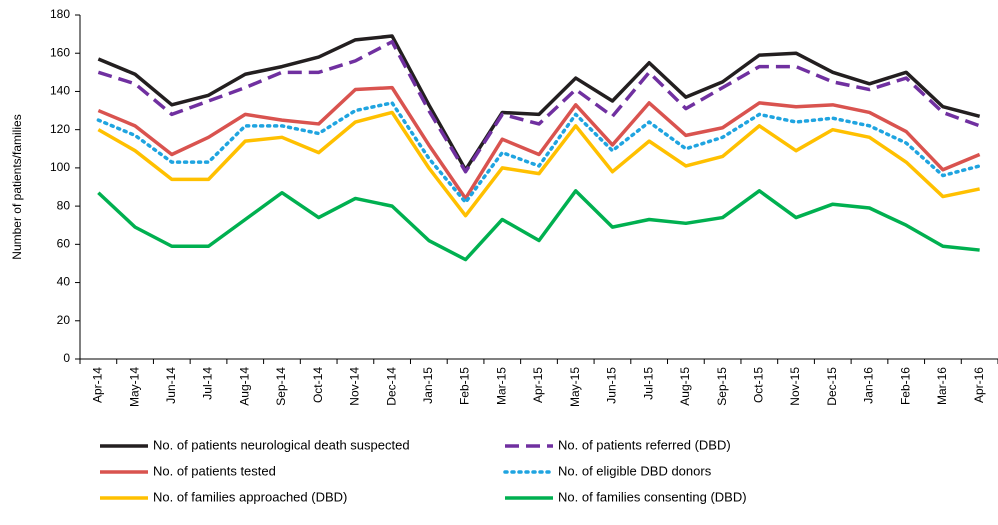 The image size is (998, 525). Describe the element at coordinates (538, 225) in the screenshot. I see `series-line` at that location.